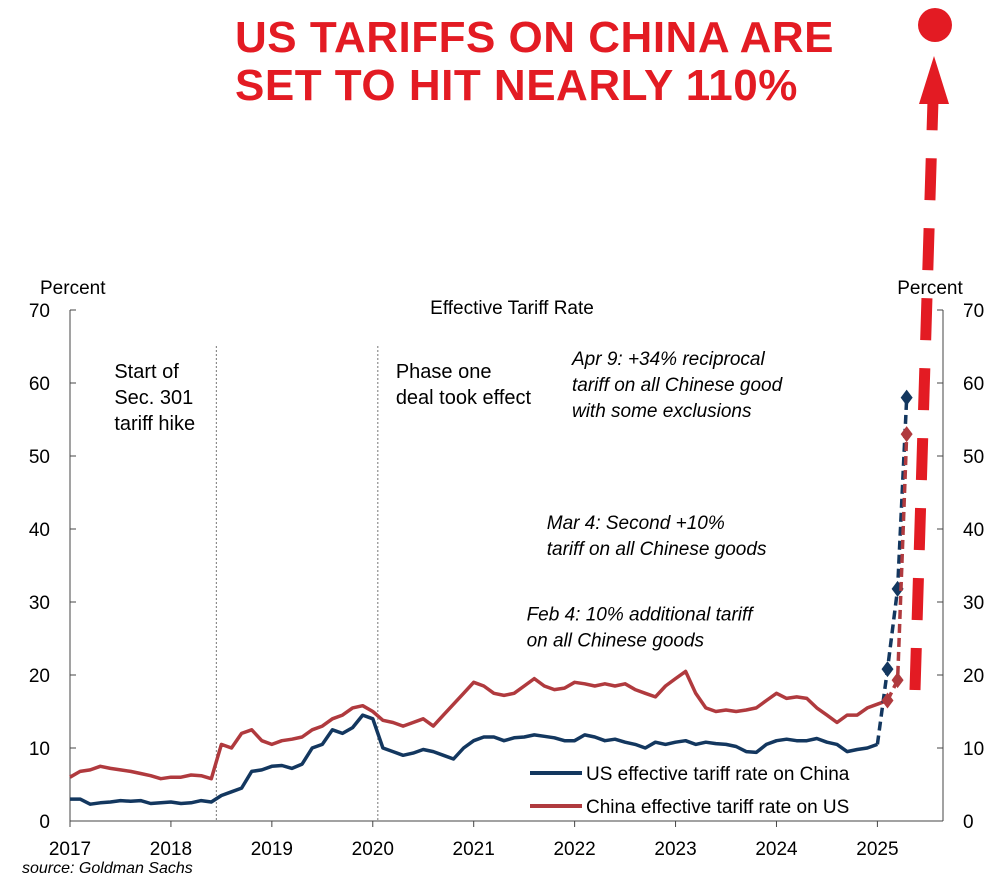 The width and height of the screenshot is (1005, 882). What do you see at coordinates (675, 849) in the screenshot?
I see `x-tick-label: 2023` at bounding box center [675, 849].